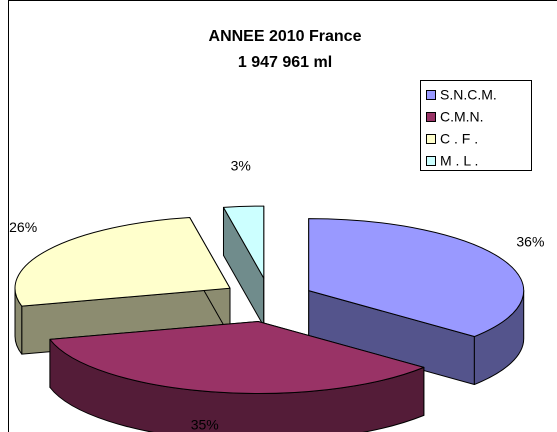  I want to click on chart-title: ANNEE 2010 France, so click(285, 36).